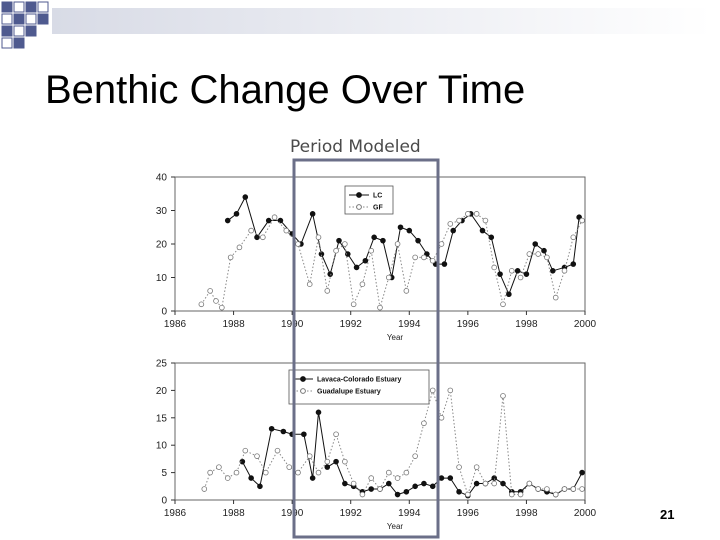 This screenshot has height=540, width=720. I want to click on x-tick-label: 1998, so click(526, 324).